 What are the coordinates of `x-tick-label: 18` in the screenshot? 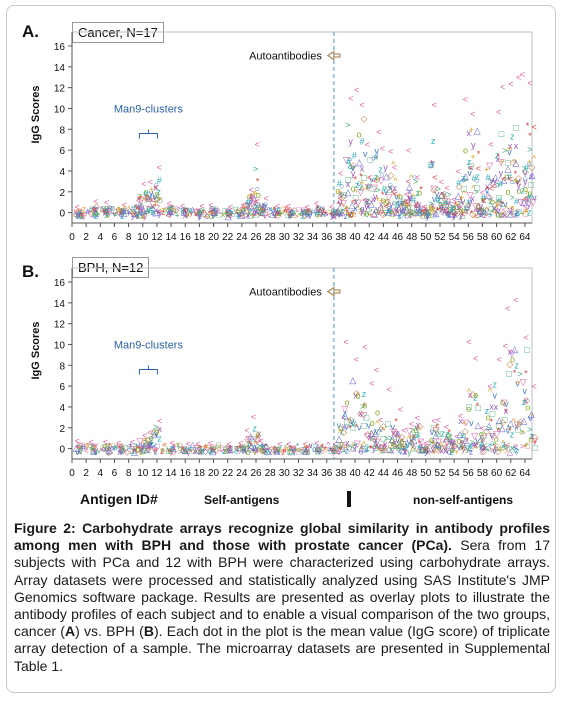 It's located at (200, 237).